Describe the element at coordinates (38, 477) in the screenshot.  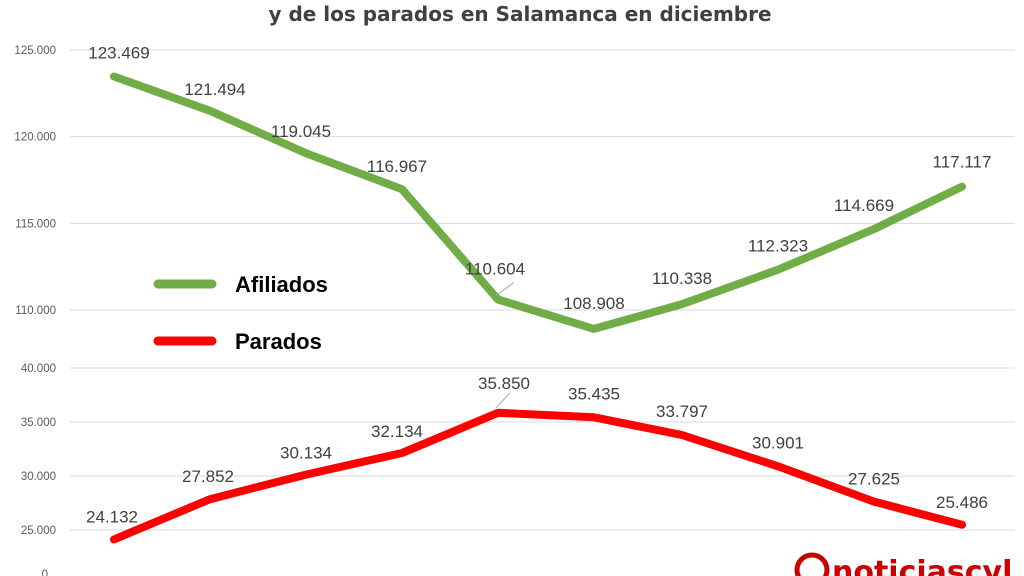
I see `y-tick-label: 30.000` at that location.